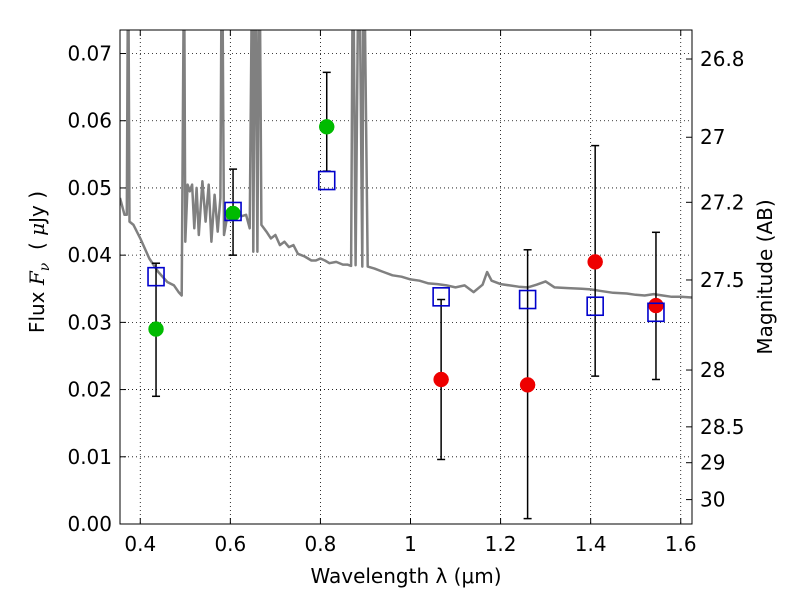  Describe the element at coordinates (722, 427) in the screenshot. I see `right-tick-label: 28.5` at that location.